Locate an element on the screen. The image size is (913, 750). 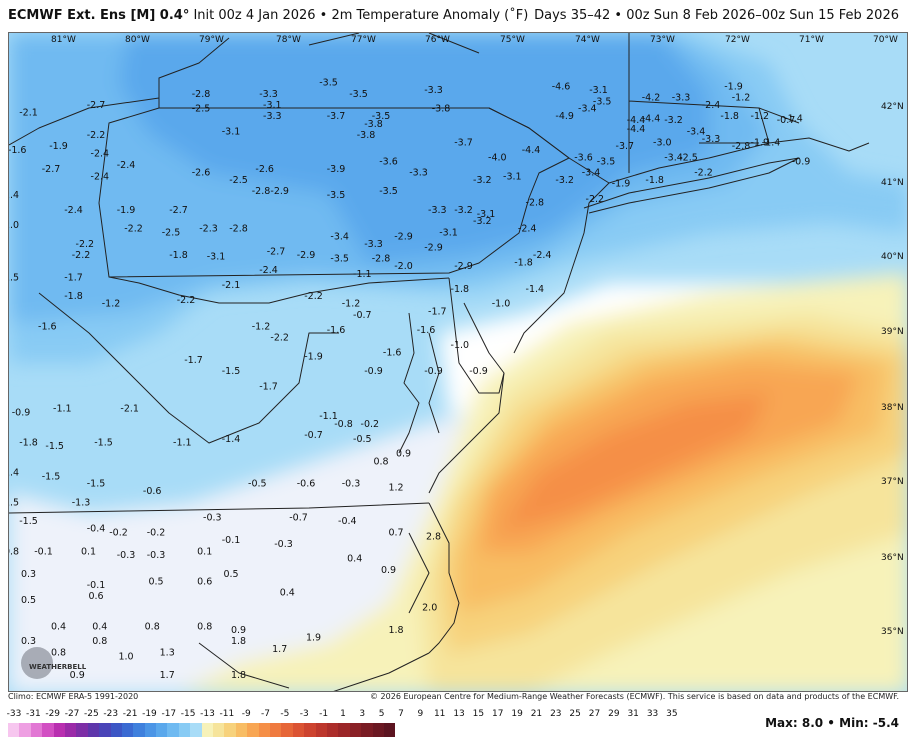
anomaly-value: -3.0 is located at coordinates (662, 143).